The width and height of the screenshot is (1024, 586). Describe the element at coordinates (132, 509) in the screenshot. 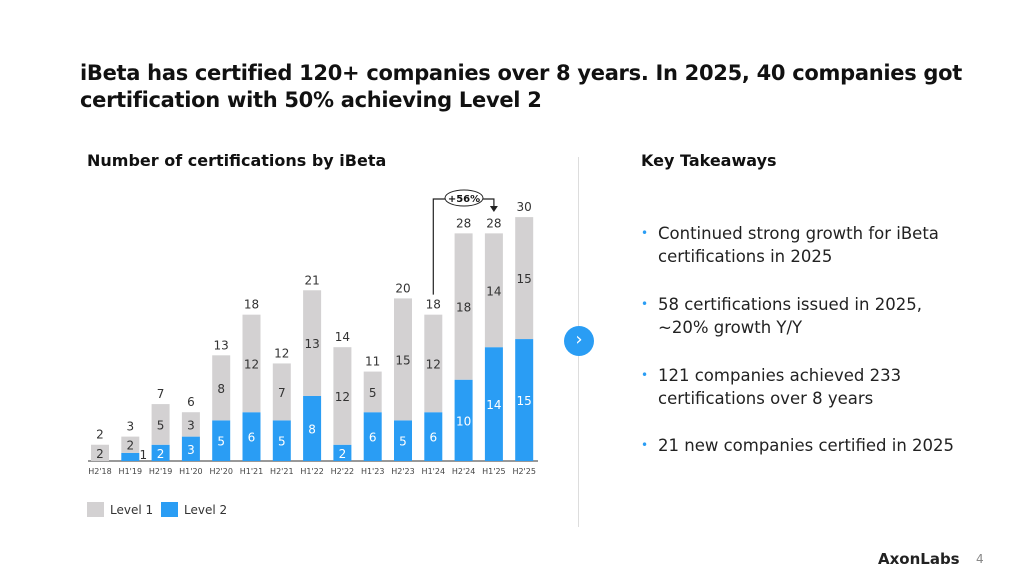

I see `legend-label: Level 1` at that location.